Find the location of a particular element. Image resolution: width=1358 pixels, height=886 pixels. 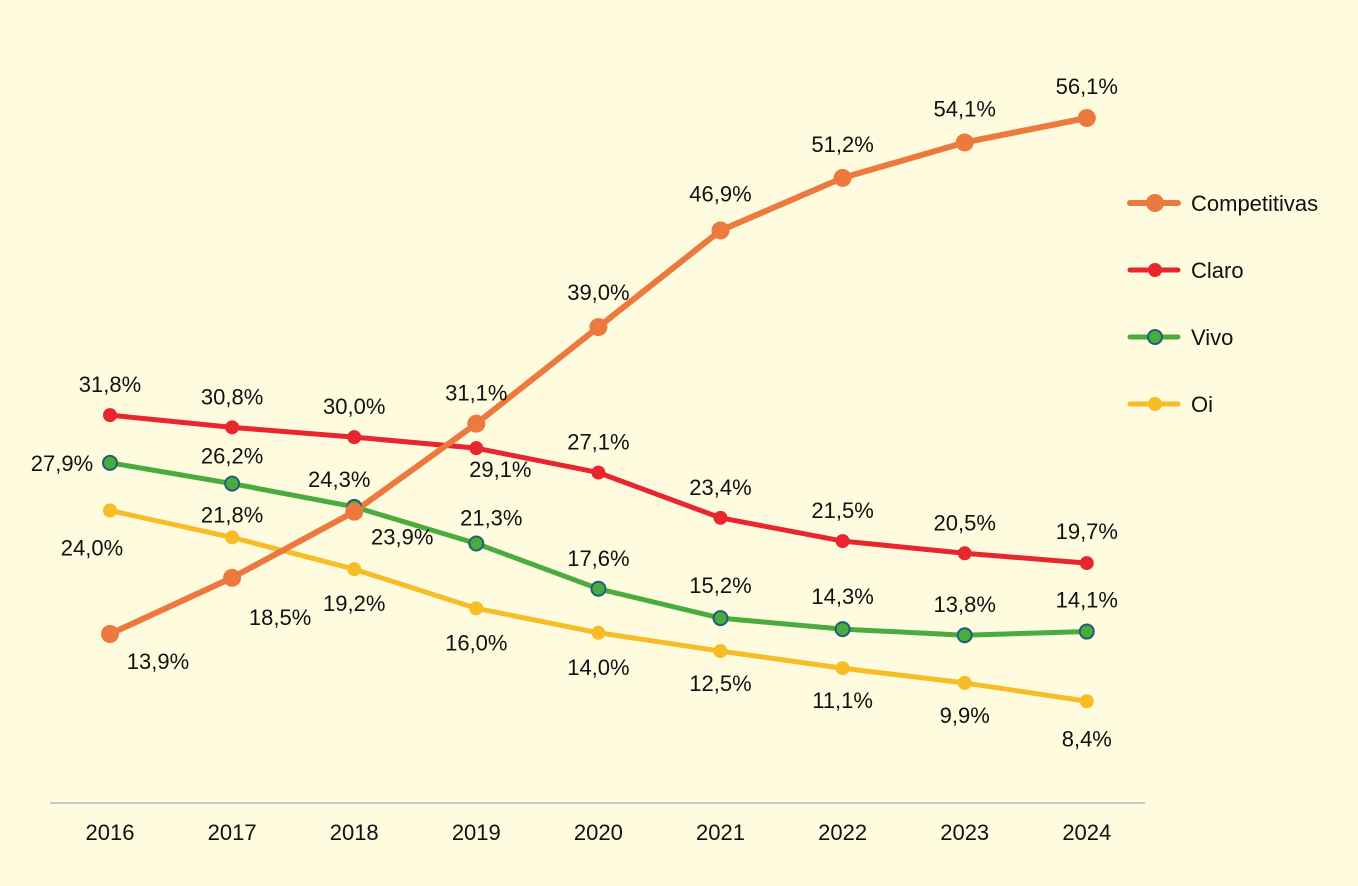

point-claro-2020 is located at coordinates (598, 472).